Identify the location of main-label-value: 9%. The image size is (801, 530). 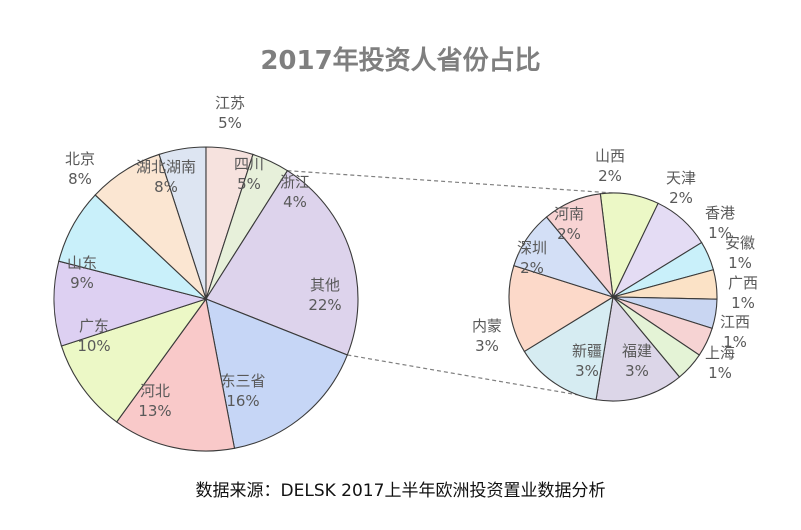
(82, 283).